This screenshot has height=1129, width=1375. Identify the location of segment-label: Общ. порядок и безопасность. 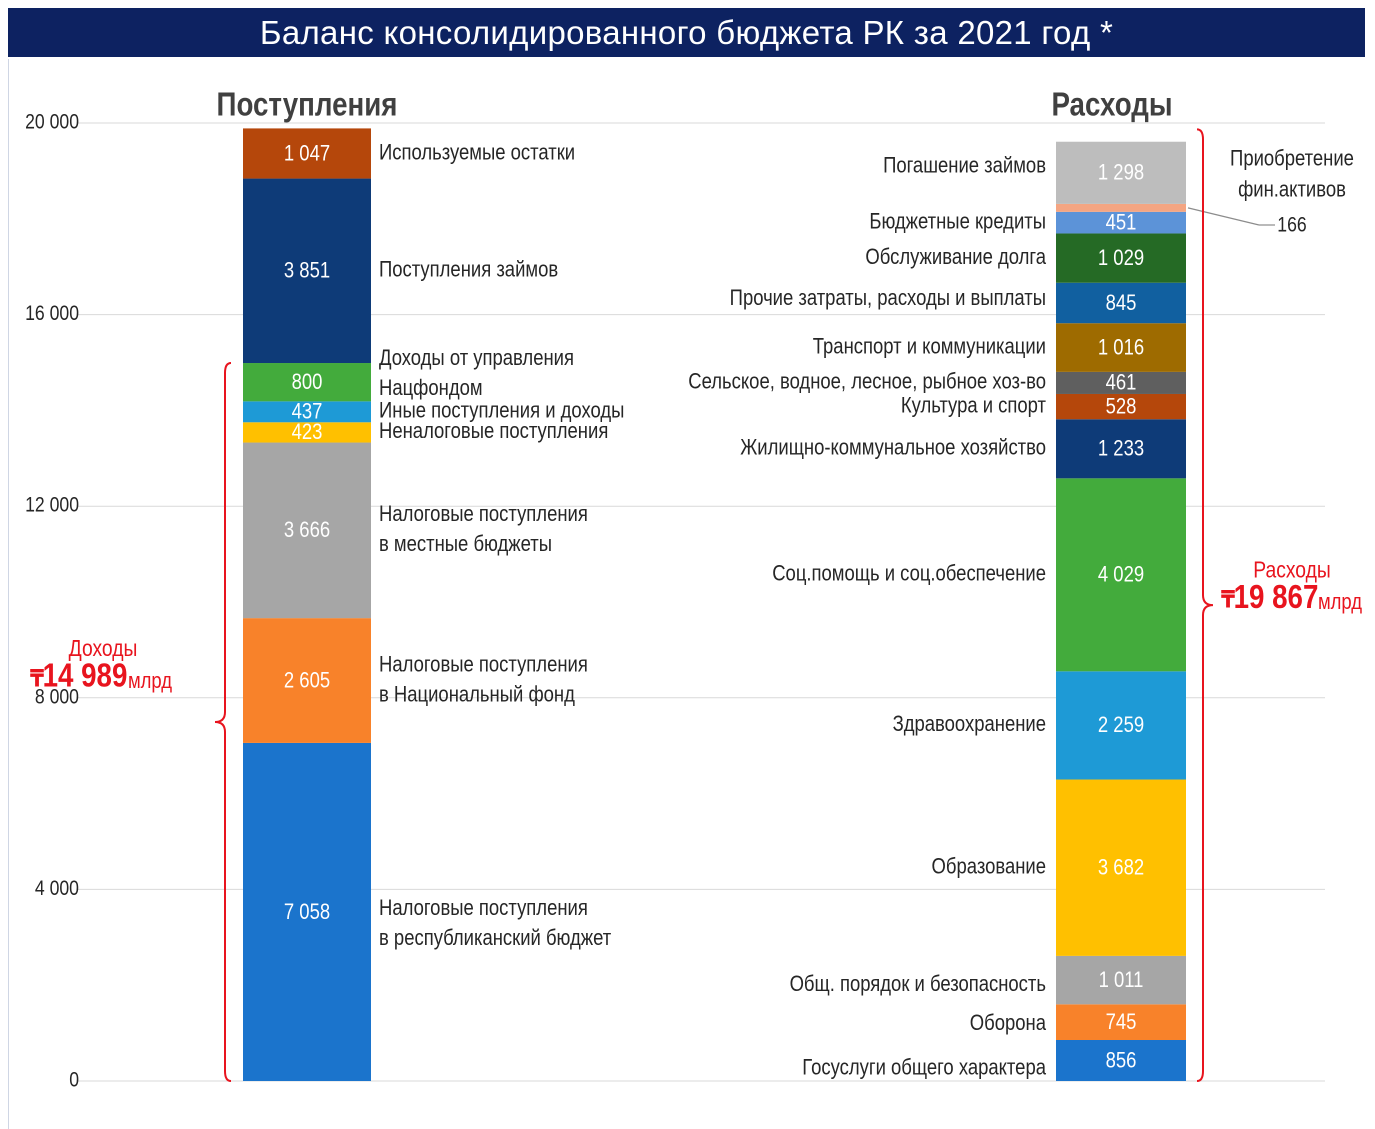
(918, 984).